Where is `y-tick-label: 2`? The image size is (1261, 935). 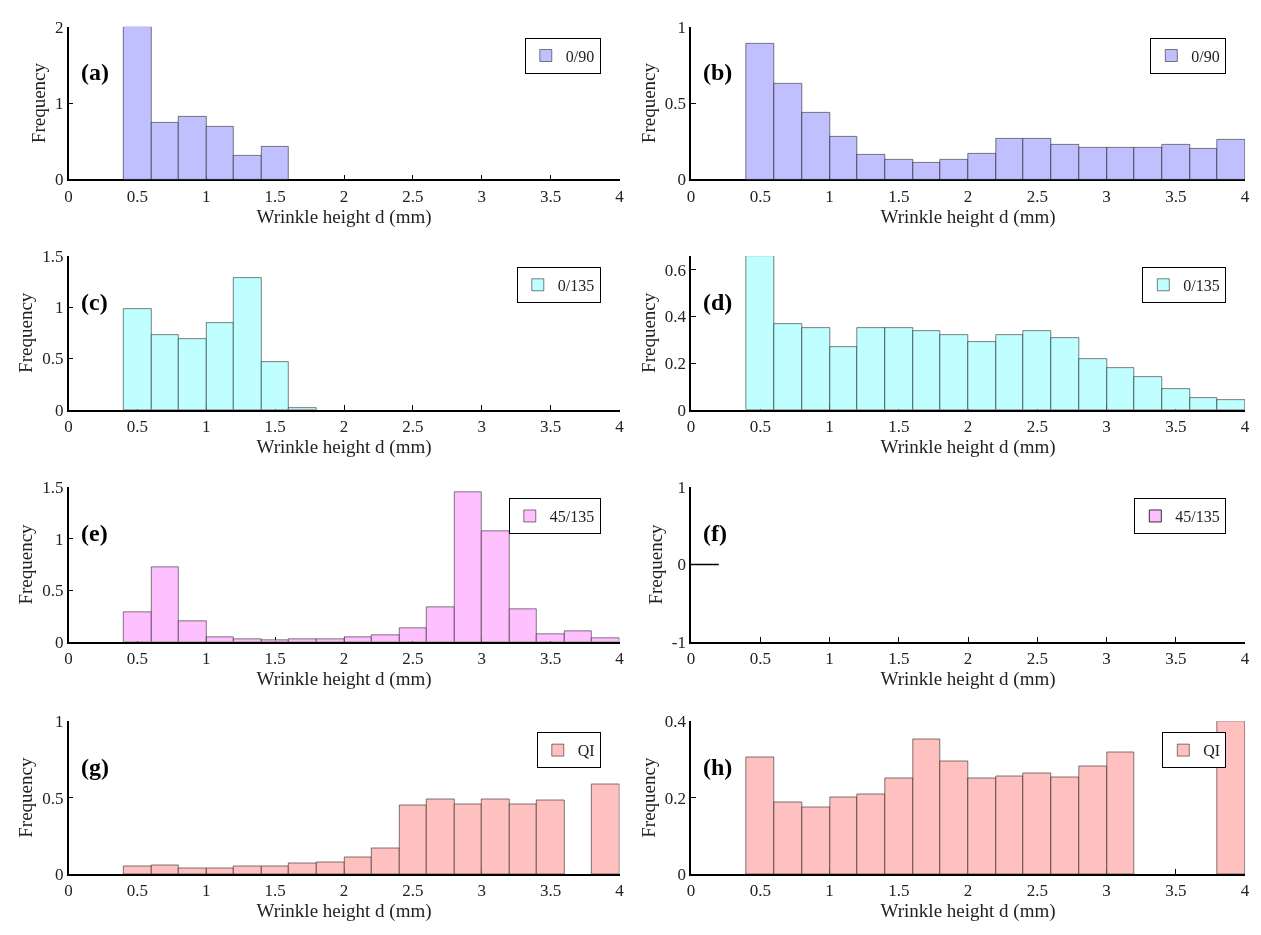
y-tick-label: 2 is located at coordinates (59, 27).